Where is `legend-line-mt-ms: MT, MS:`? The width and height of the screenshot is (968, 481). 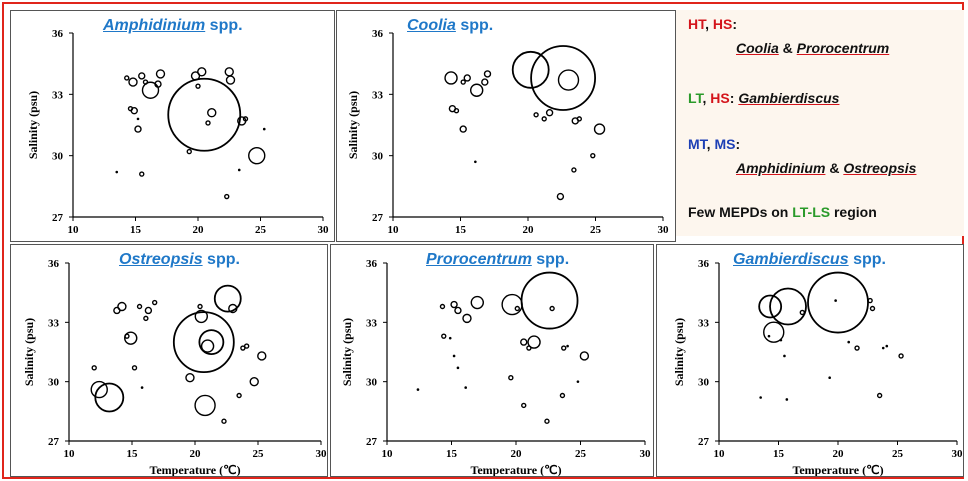
legend-line-mt-ms: MT, MS: is located at coordinates (714, 144).